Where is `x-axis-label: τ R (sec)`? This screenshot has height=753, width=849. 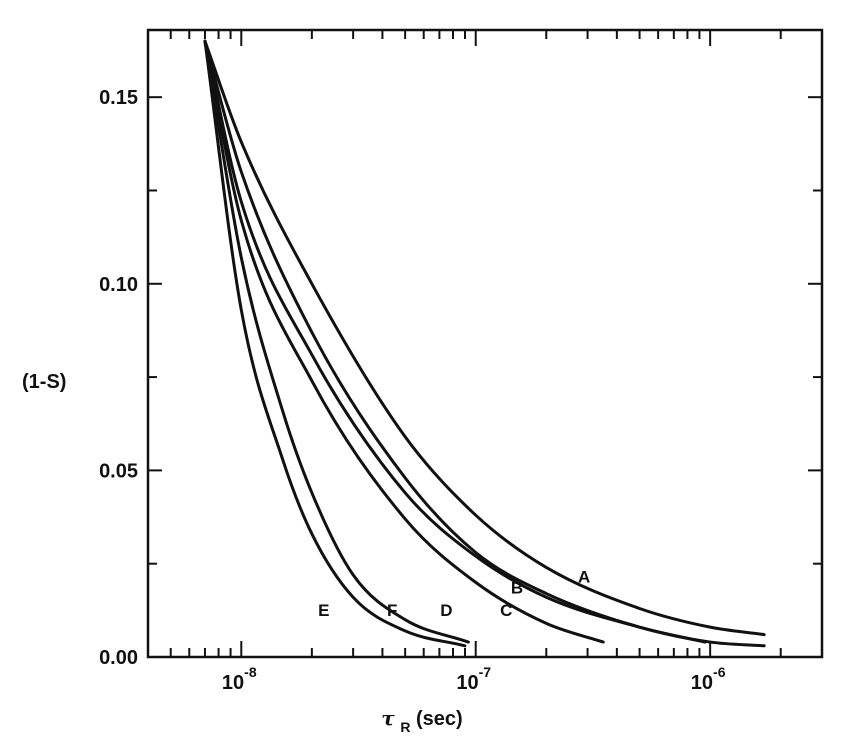 x-axis-label: τ R (sec) is located at coordinates (421, 721).